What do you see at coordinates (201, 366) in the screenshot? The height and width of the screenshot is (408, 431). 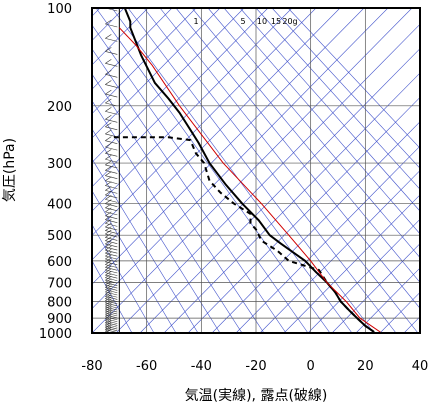 I see `x-tick-label: -40` at bounding box center [201, 366].